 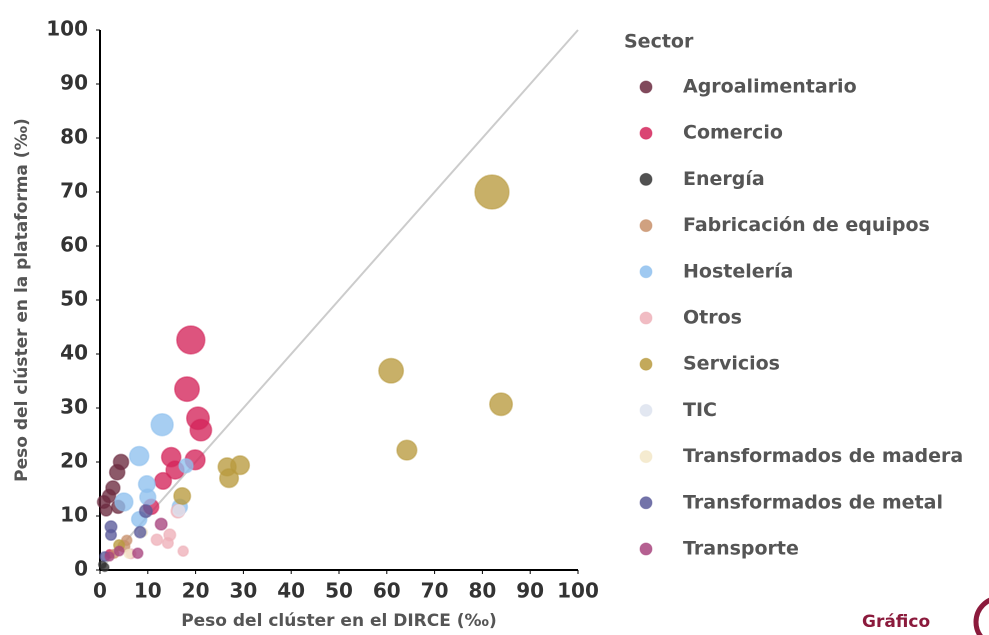 I want to click on legend-title: Sector, so click(x=659, y=42).